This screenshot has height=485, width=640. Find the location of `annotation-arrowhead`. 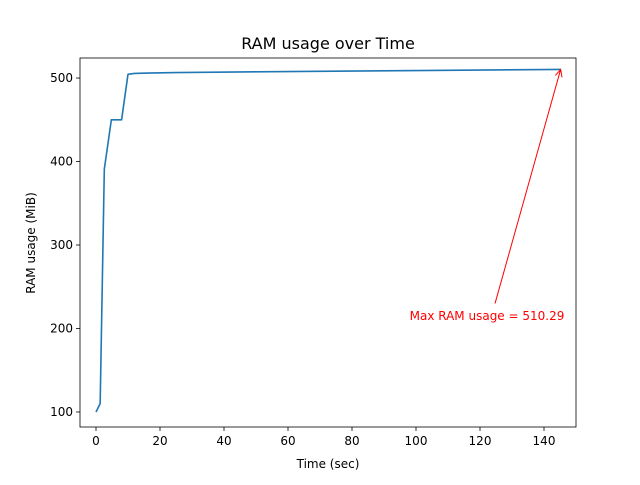

annotation-arrowhead is located at coordinates (558, 73).